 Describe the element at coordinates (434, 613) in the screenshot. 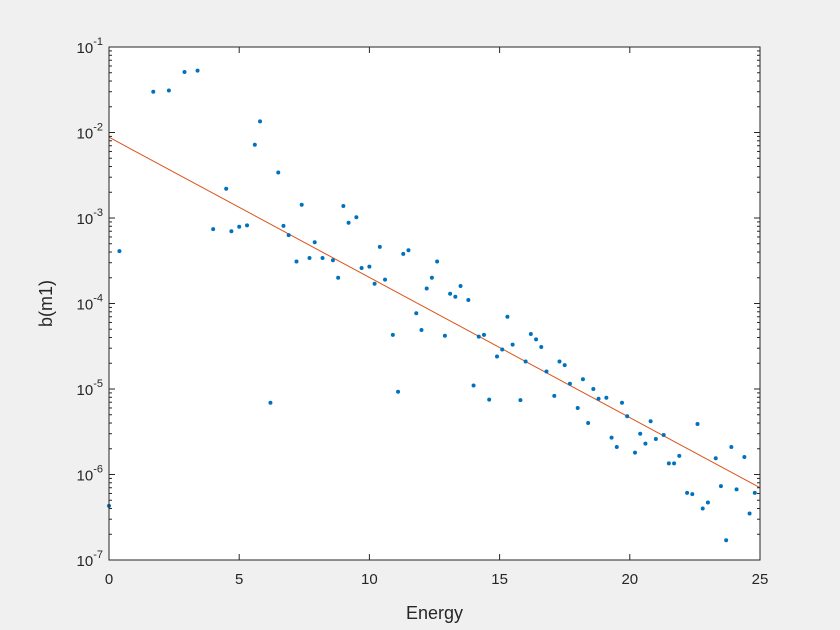

I see `x-axis-title: Energy` at that location.